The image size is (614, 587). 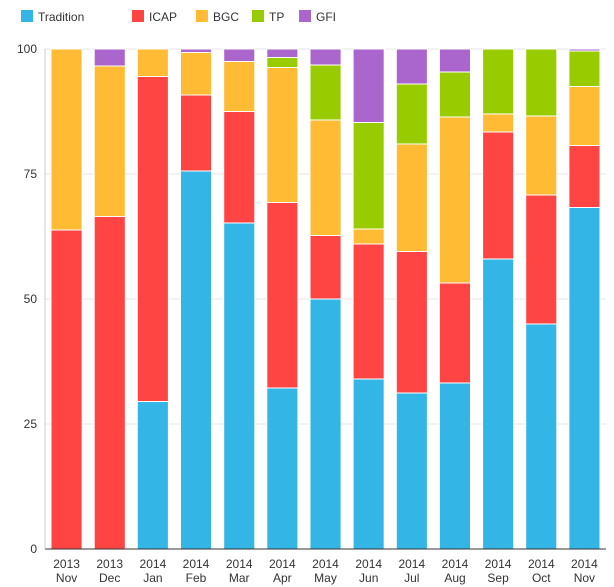 I want to click on x-tick-month: Jun, so click(x=368, y=578).